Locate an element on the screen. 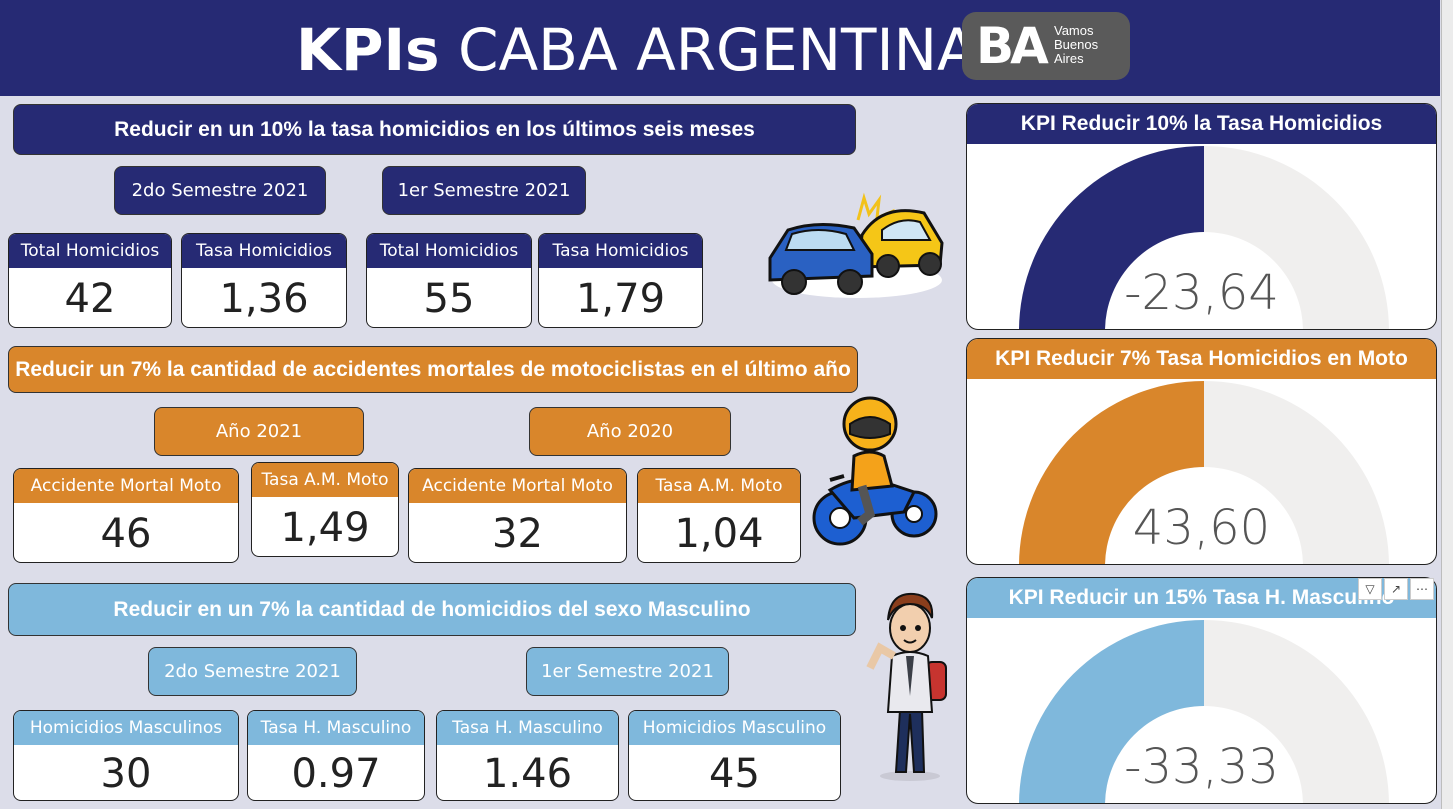 This screenshot has width=1453, height=809. kpi-card: Homicidios Masculinos 30 is located at coordinates (126, 755).